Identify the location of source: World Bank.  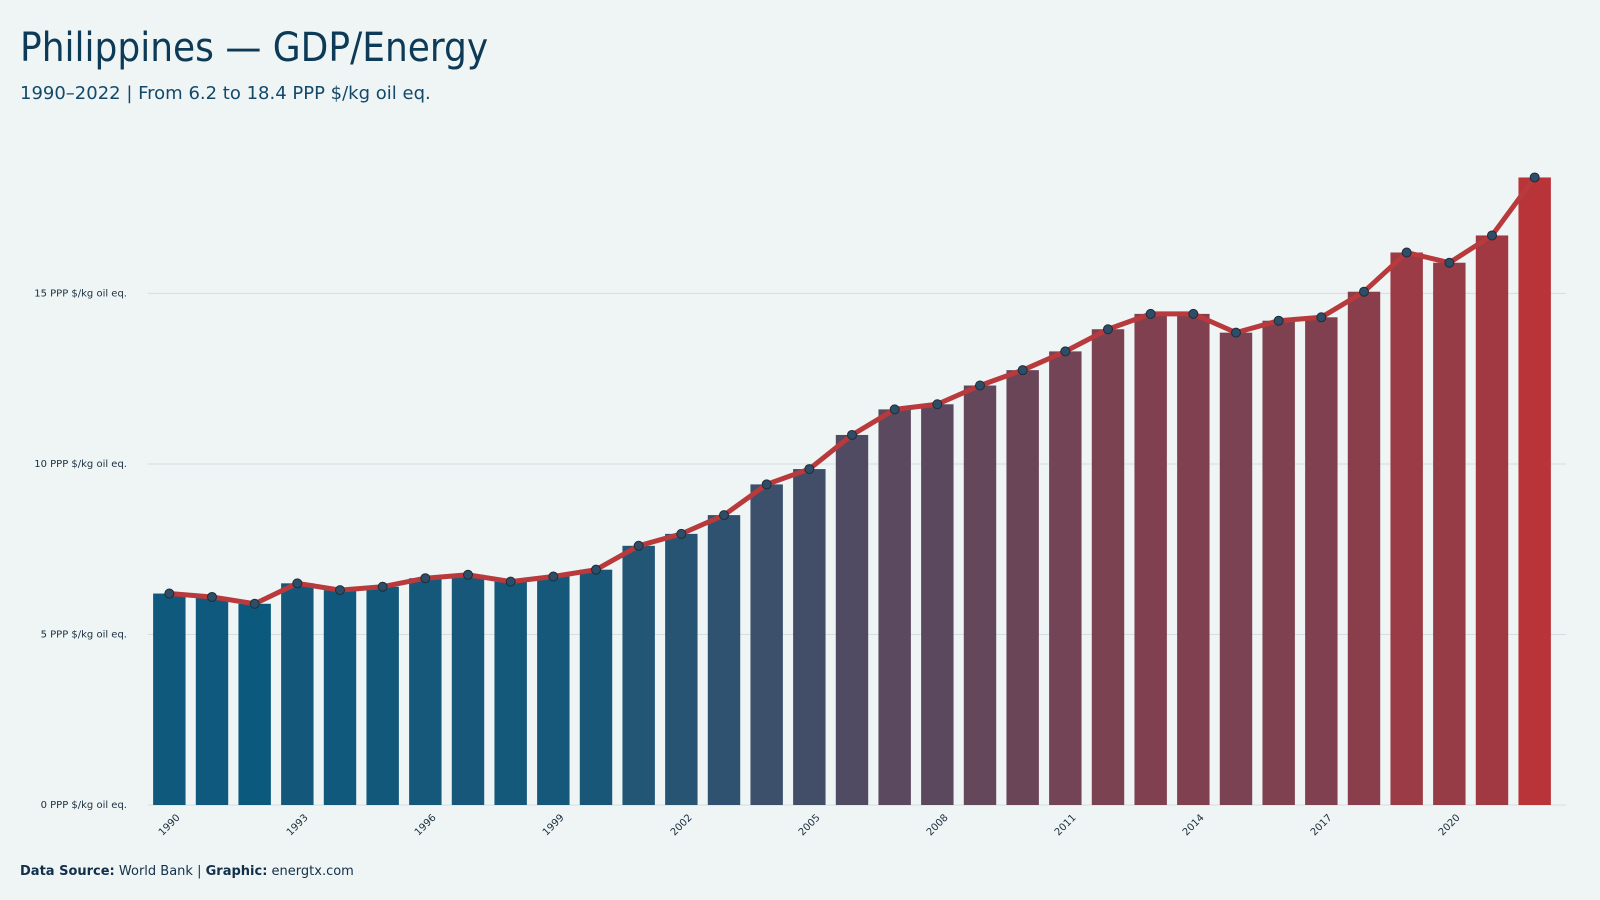
(156, 871).